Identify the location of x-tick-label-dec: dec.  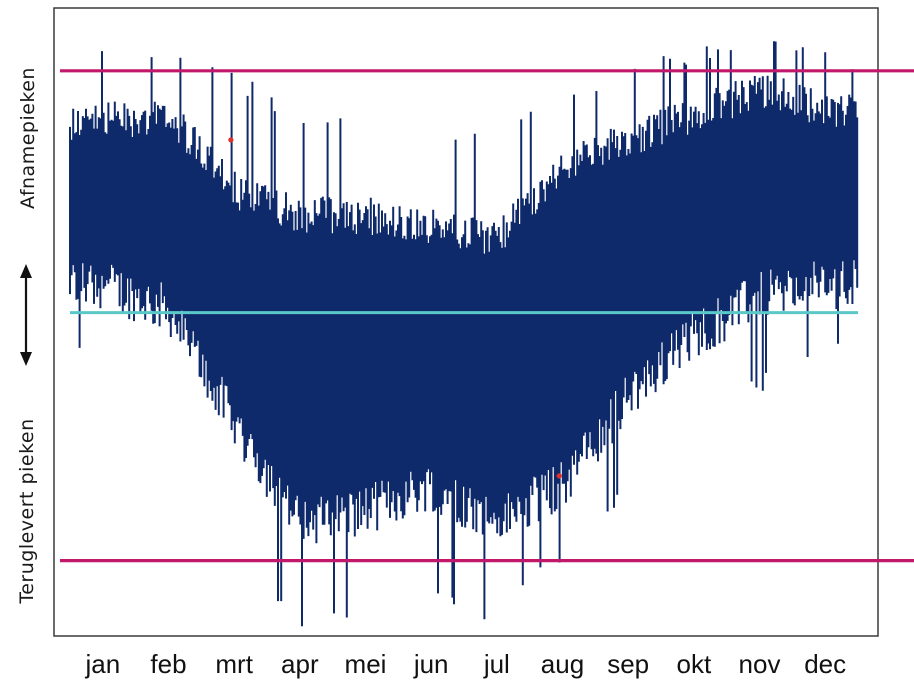
(825, 664).